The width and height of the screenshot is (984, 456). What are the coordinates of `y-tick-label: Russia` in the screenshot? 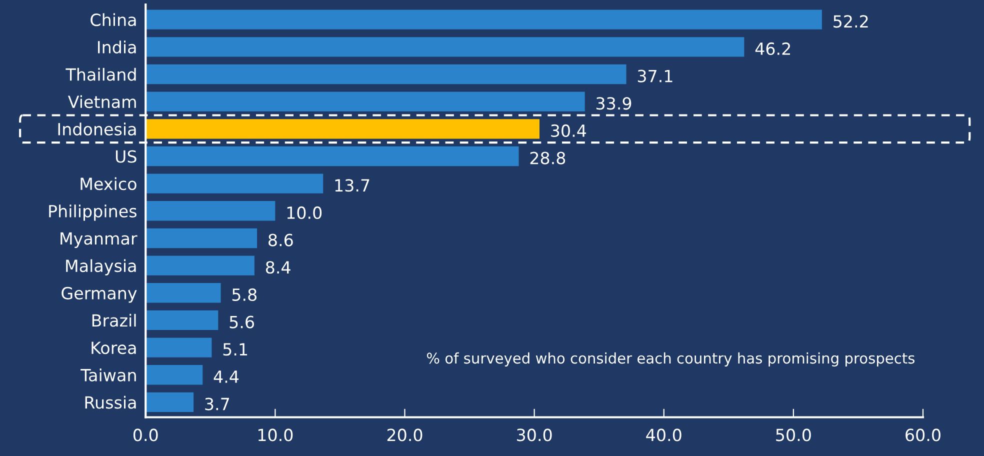 It's located at (110, 402).